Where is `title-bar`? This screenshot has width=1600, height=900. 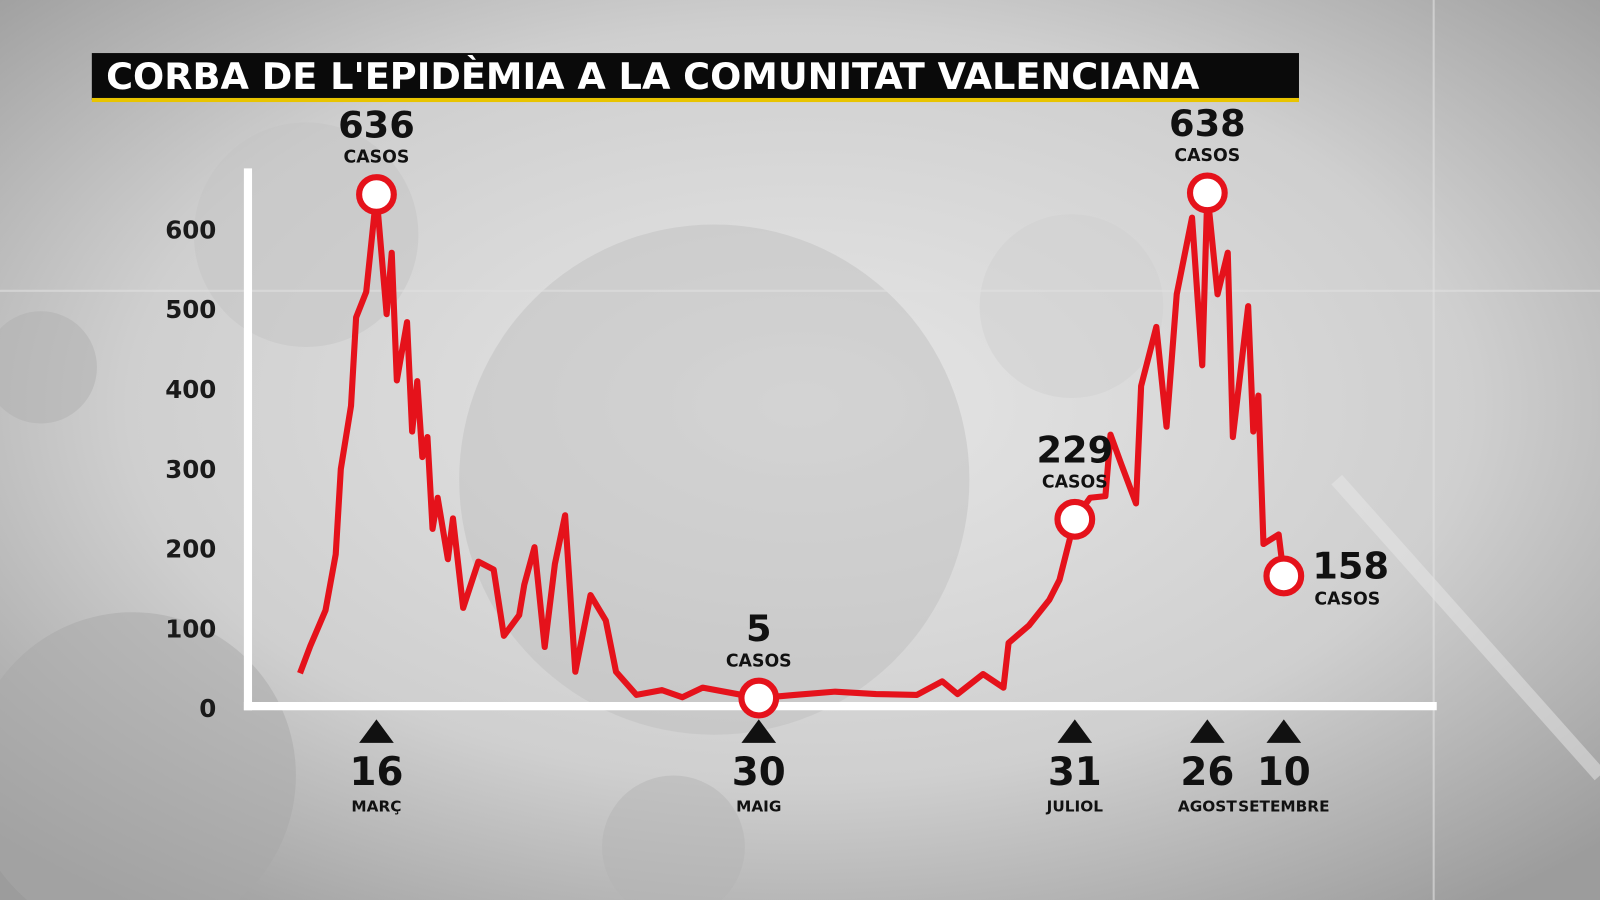
title-bar is located at coordinates (695, 76).